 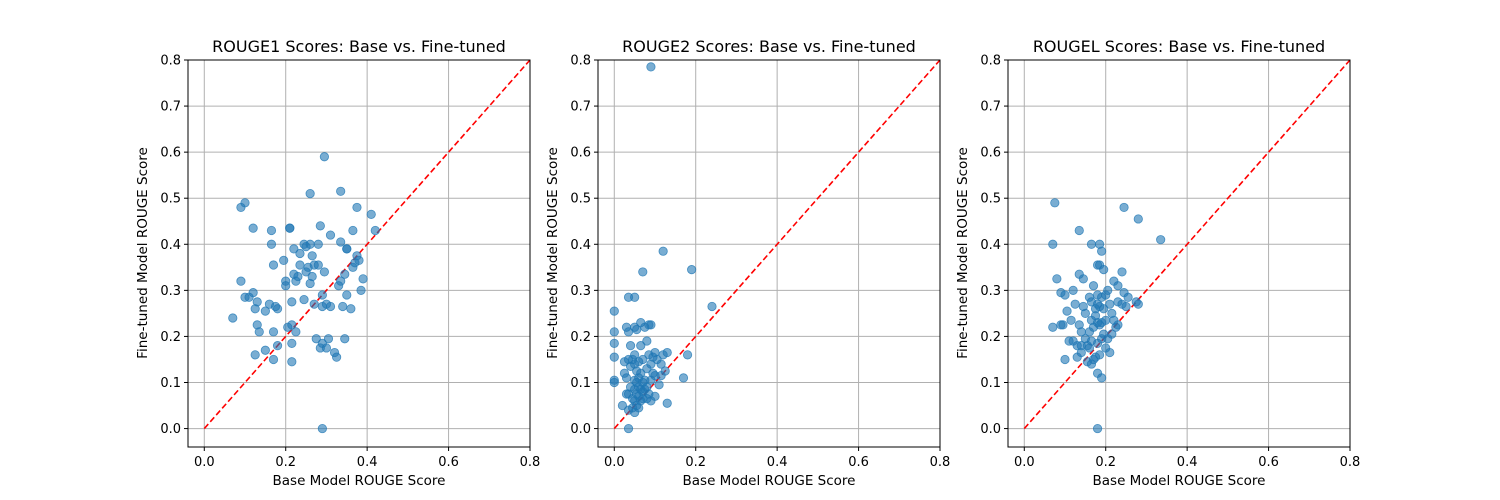 I want to click on y-tick-label: 0.3, so click(x=170, y=291).